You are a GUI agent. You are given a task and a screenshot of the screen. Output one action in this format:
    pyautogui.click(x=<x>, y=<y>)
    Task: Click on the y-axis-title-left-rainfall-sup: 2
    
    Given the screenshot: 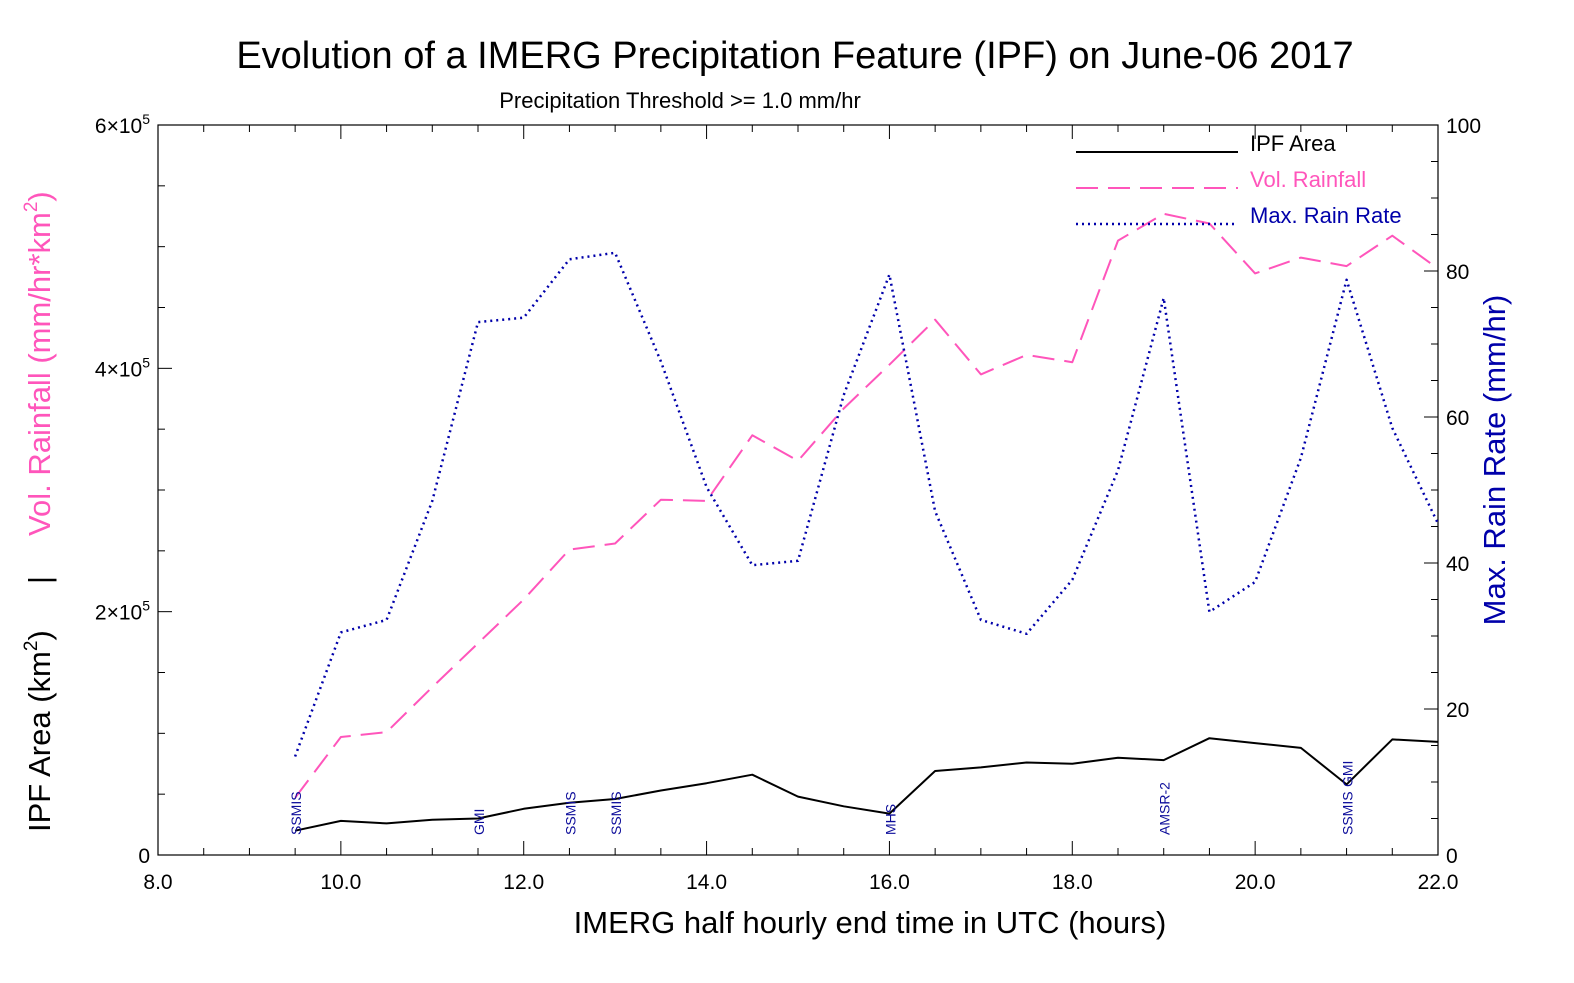 What is the action you would take?
    pyautogui.click(x=31, y=207)
    